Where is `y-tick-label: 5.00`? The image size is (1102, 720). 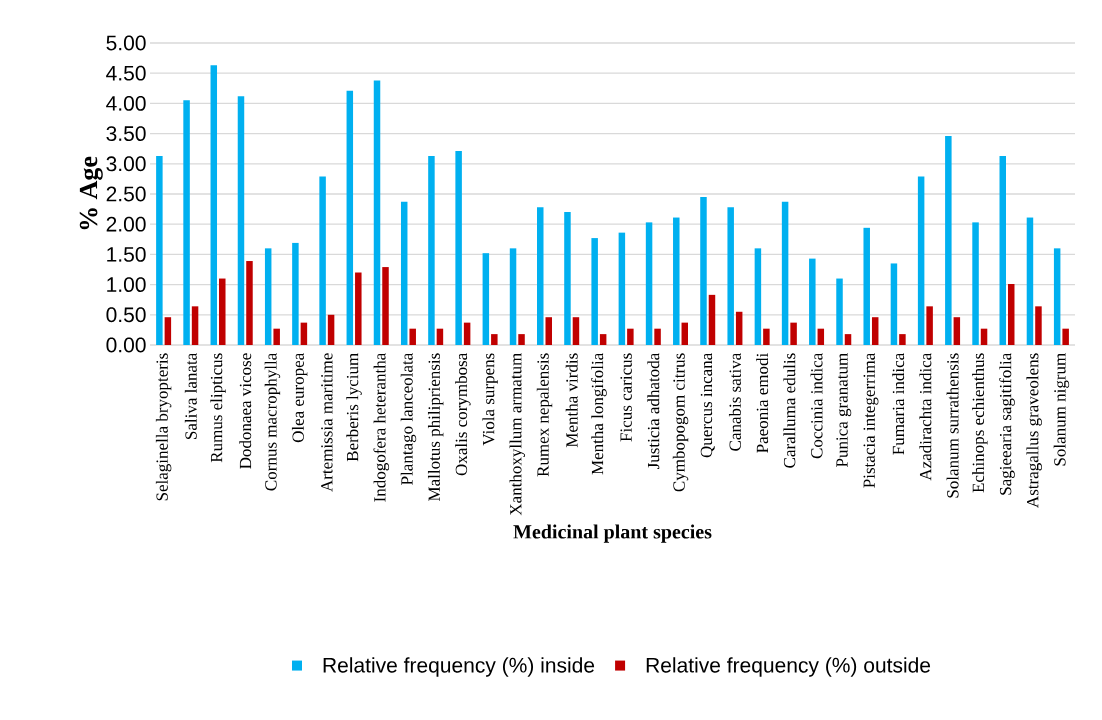 y-tick-label: 5.00 is located at coordinates (126, 43).